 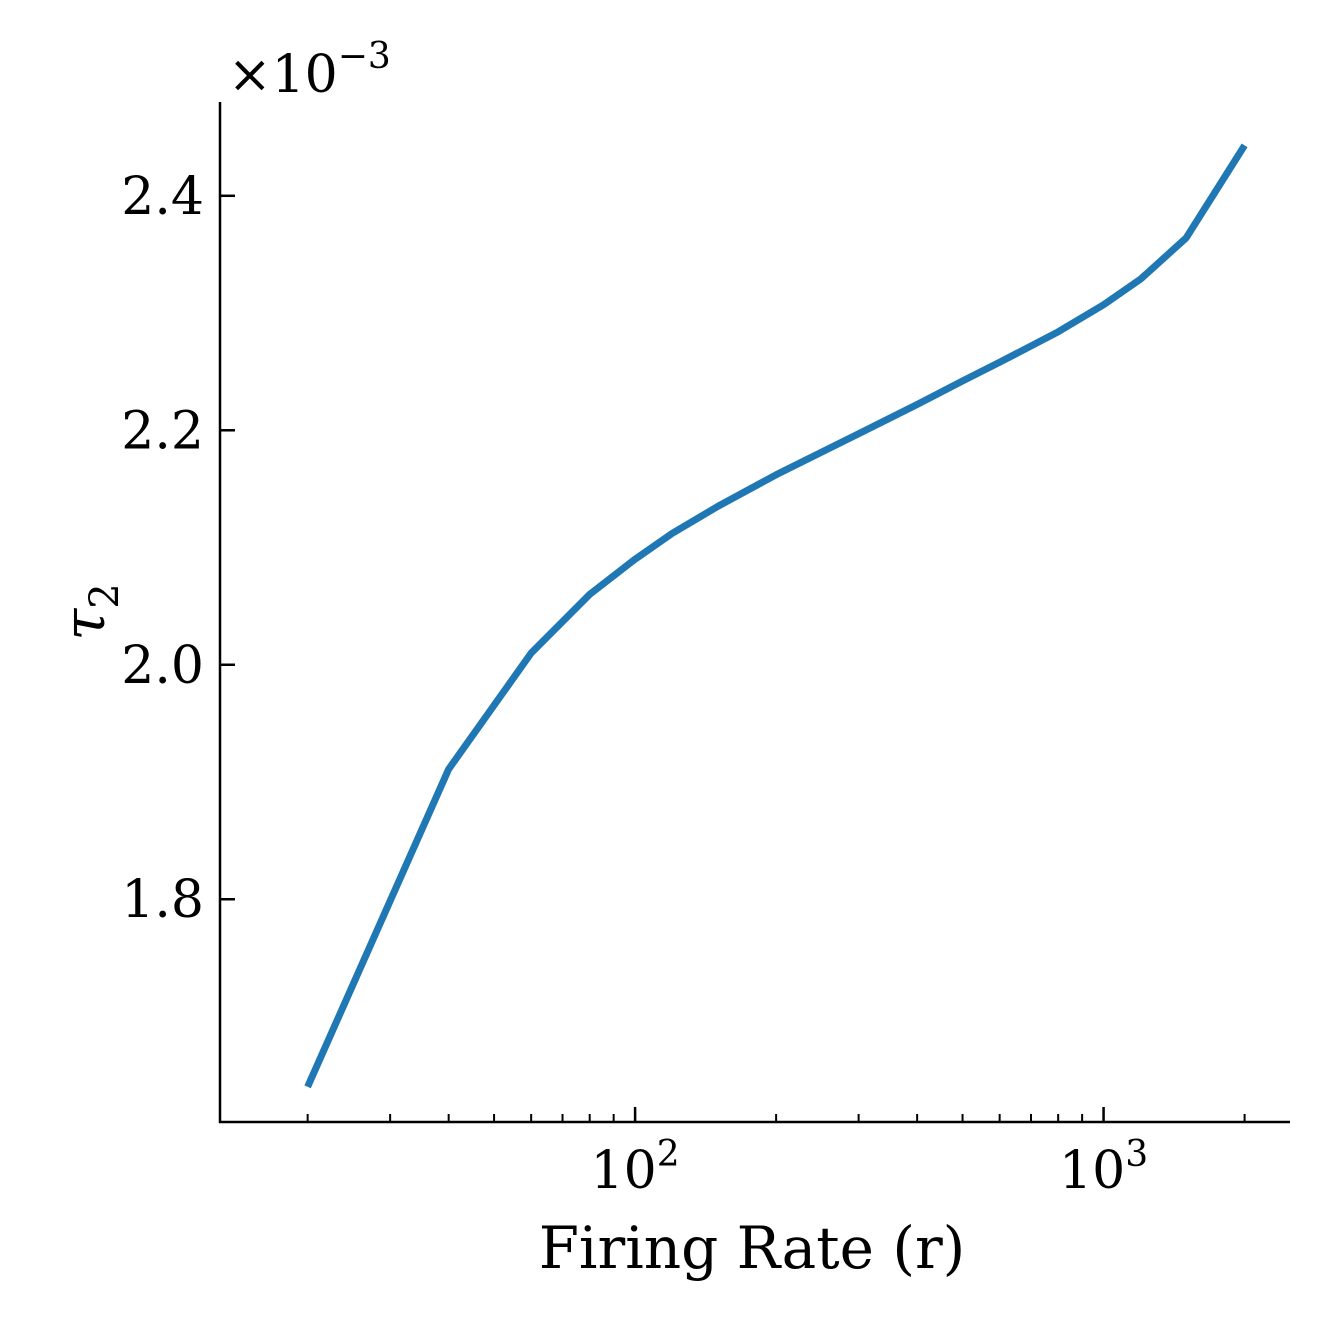 What do you see at coordinates (752, 1248) in the screenshot?
I see `x-axis-label: Firing Rate (r)` at bounding box center [752, 1248].